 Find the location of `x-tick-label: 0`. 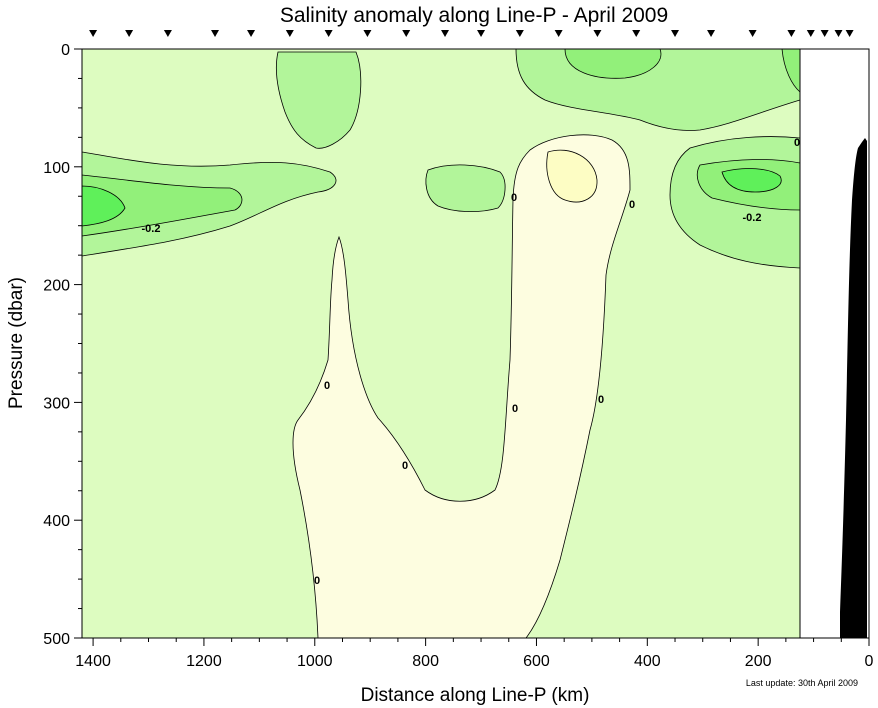

x-tick-label: 0 is located at coordinates (869, 661).